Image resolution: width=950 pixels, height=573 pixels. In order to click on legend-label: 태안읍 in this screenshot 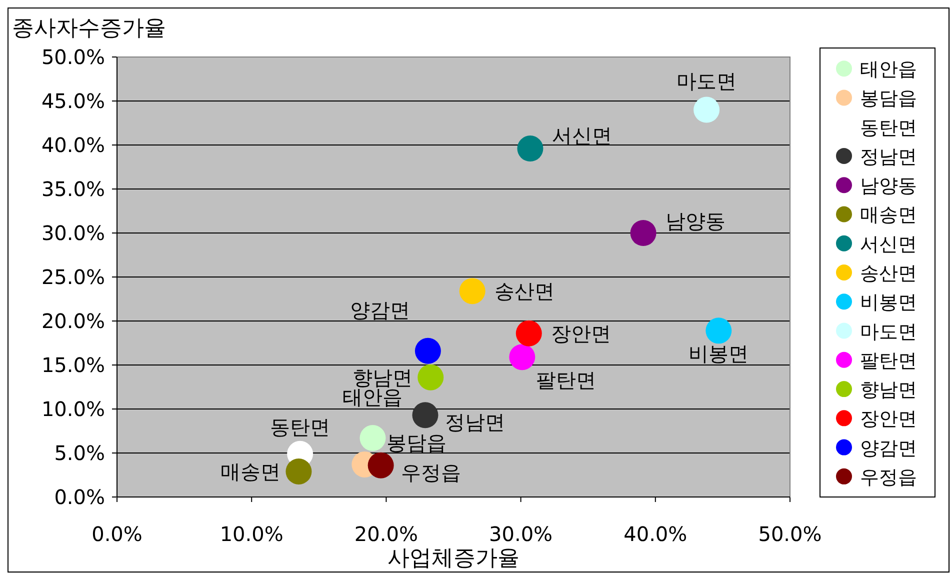, I will do `click(888, 69)`.